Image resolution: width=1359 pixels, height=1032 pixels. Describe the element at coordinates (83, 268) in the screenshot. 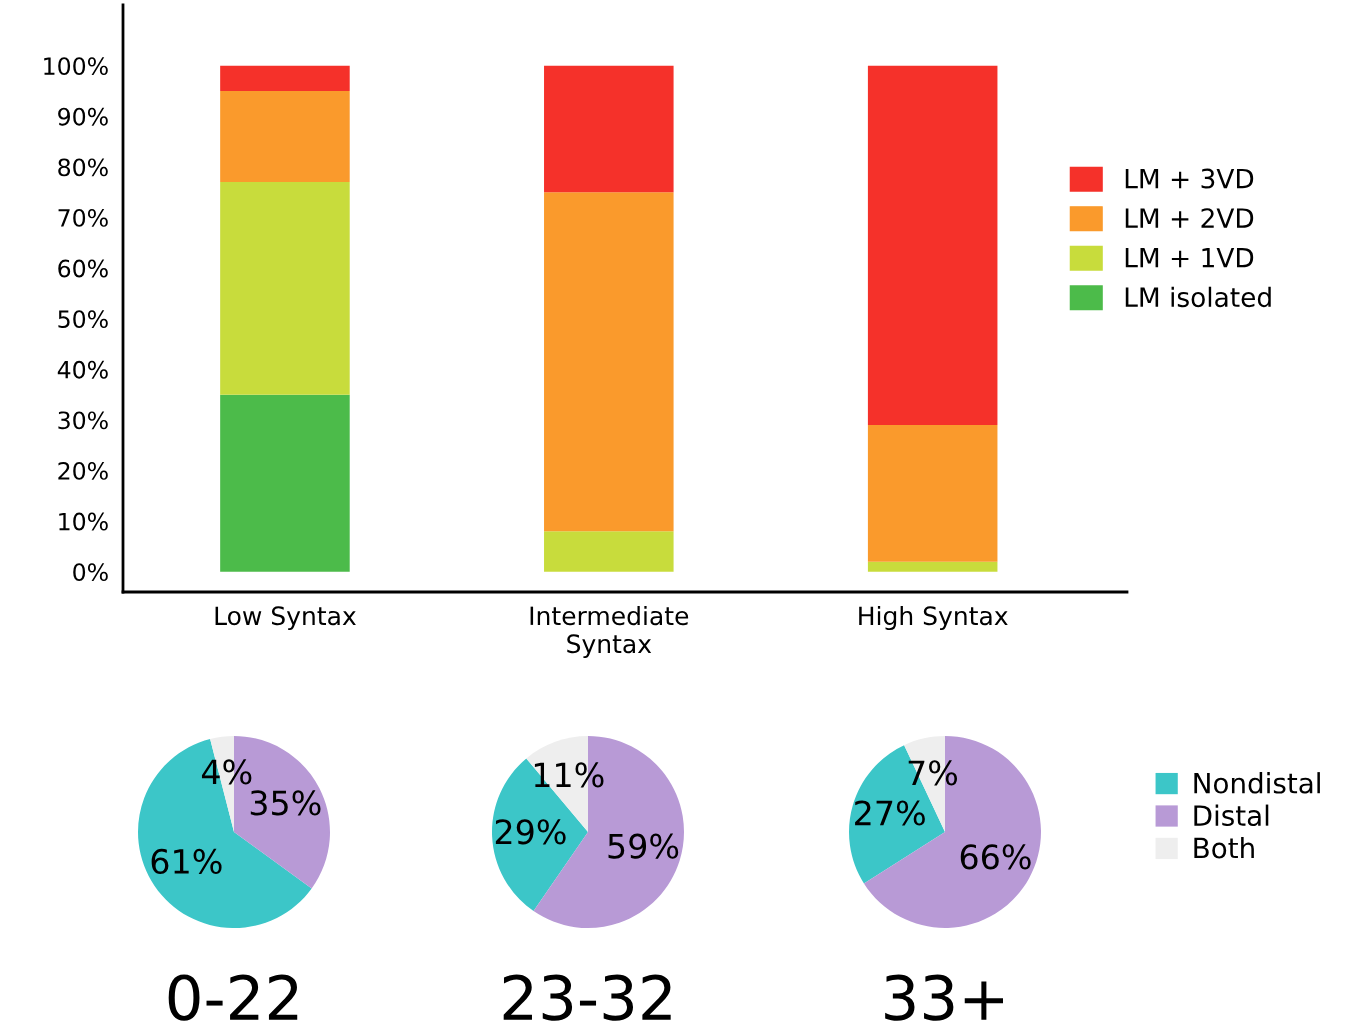

I see `y-tick-label: 60%` at that location.